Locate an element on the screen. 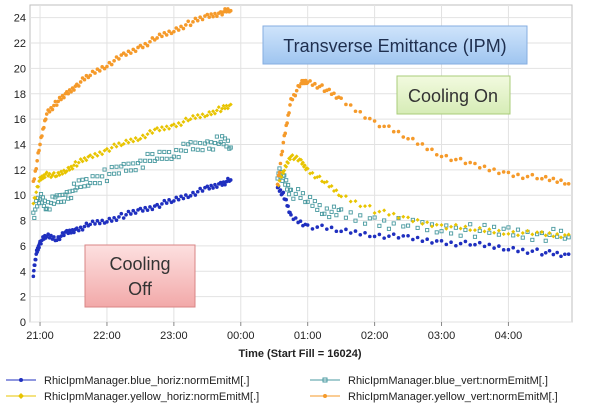 This screenshot has width=600, height=407. y-tick-label: 6 is located at coordinates (23, 247).